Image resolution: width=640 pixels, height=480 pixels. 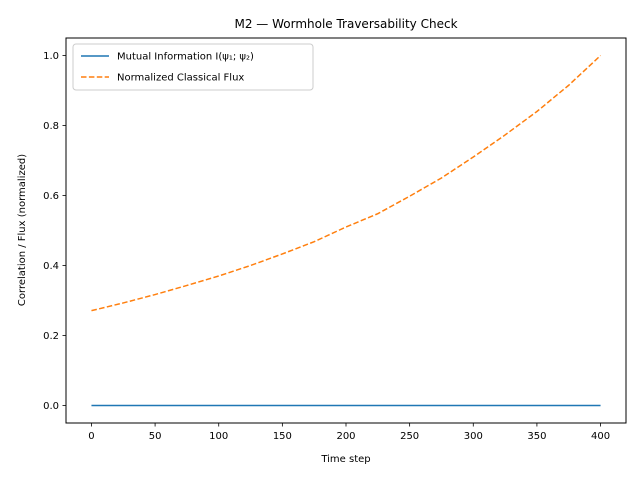 I want to click on y-tick-label: 0.4, so click(x=51, y=266).